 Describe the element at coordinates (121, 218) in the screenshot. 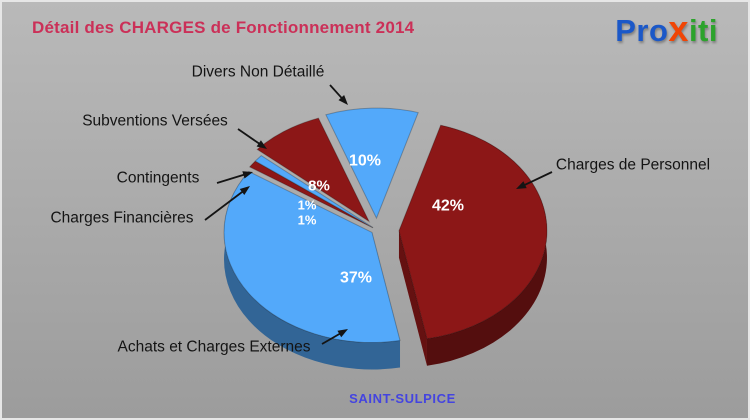

I see `slice-callout-label: Charges Financières` at that location.